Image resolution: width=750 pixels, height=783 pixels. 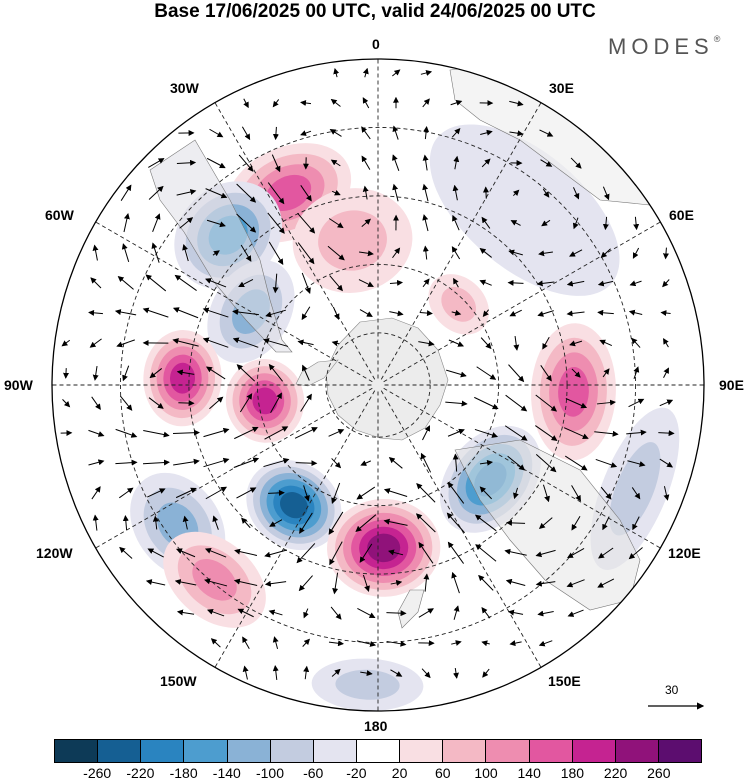 What do you see at coordinates (486, 773) in the screenshot?
I see `colorbar-tick-label: 100` at bounding box center [486, 773].